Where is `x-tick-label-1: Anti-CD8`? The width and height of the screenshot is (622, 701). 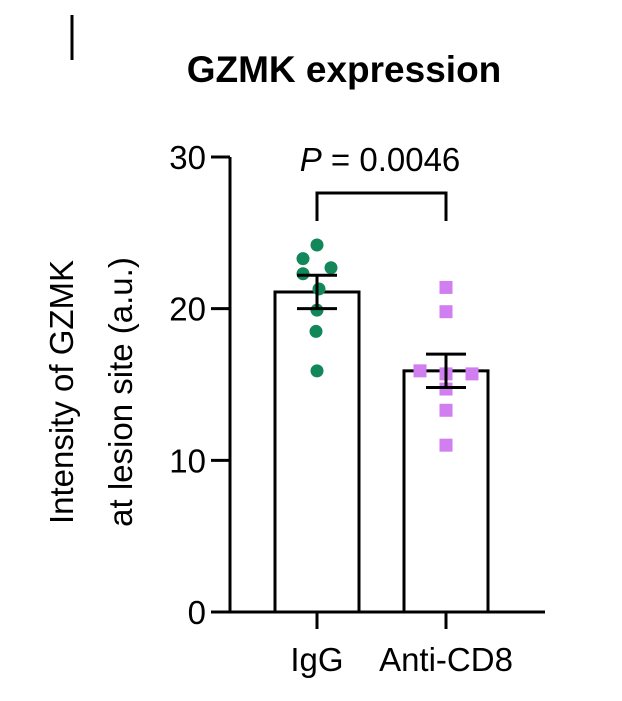
x-tick-label-1: Anti-CD8 is located at coordinates (446, 659).